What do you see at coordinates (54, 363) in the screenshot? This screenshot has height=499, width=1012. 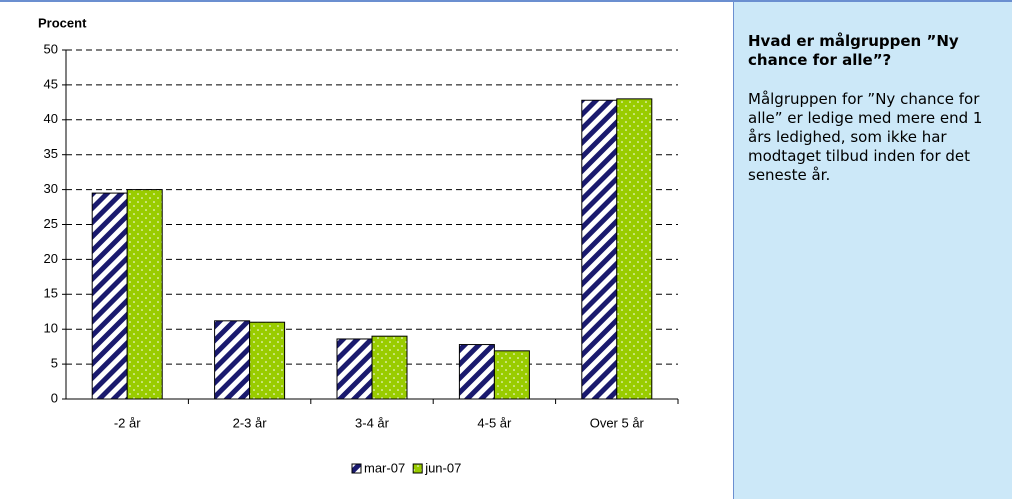 I see `y-tick-label: 5` at bounding box center [54, 363].